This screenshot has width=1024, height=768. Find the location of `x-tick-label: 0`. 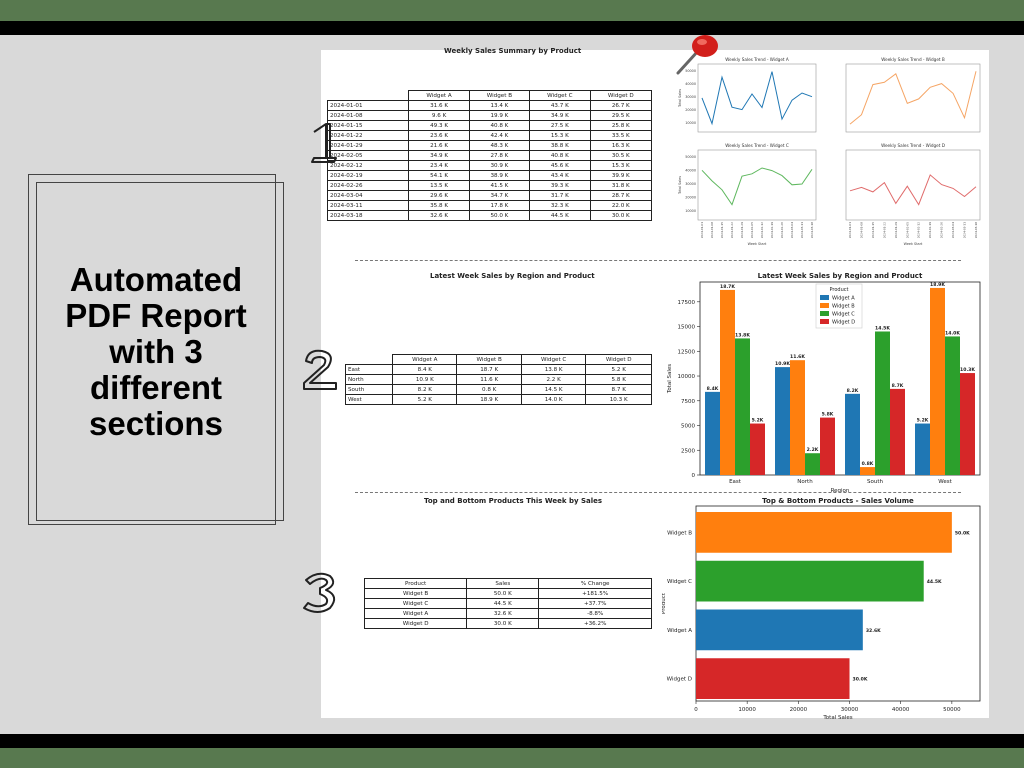

x-tick-label: 0 is located at coordinates (696, 710).